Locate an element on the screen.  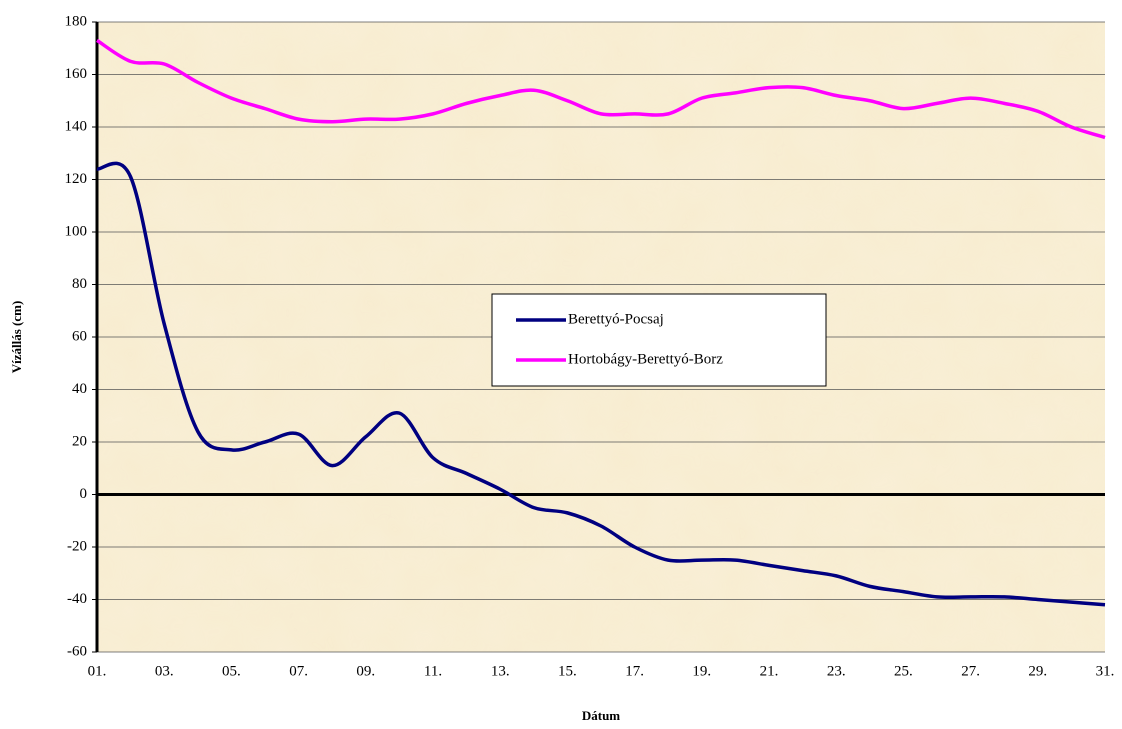
y-tick-label: 120 is located at coordinates (76, 179).